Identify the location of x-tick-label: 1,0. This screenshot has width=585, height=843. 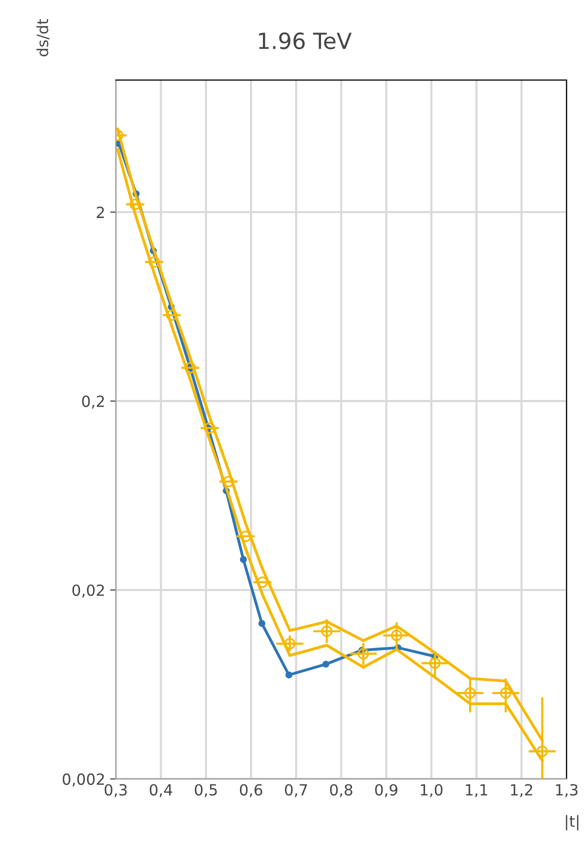
(431, 791).